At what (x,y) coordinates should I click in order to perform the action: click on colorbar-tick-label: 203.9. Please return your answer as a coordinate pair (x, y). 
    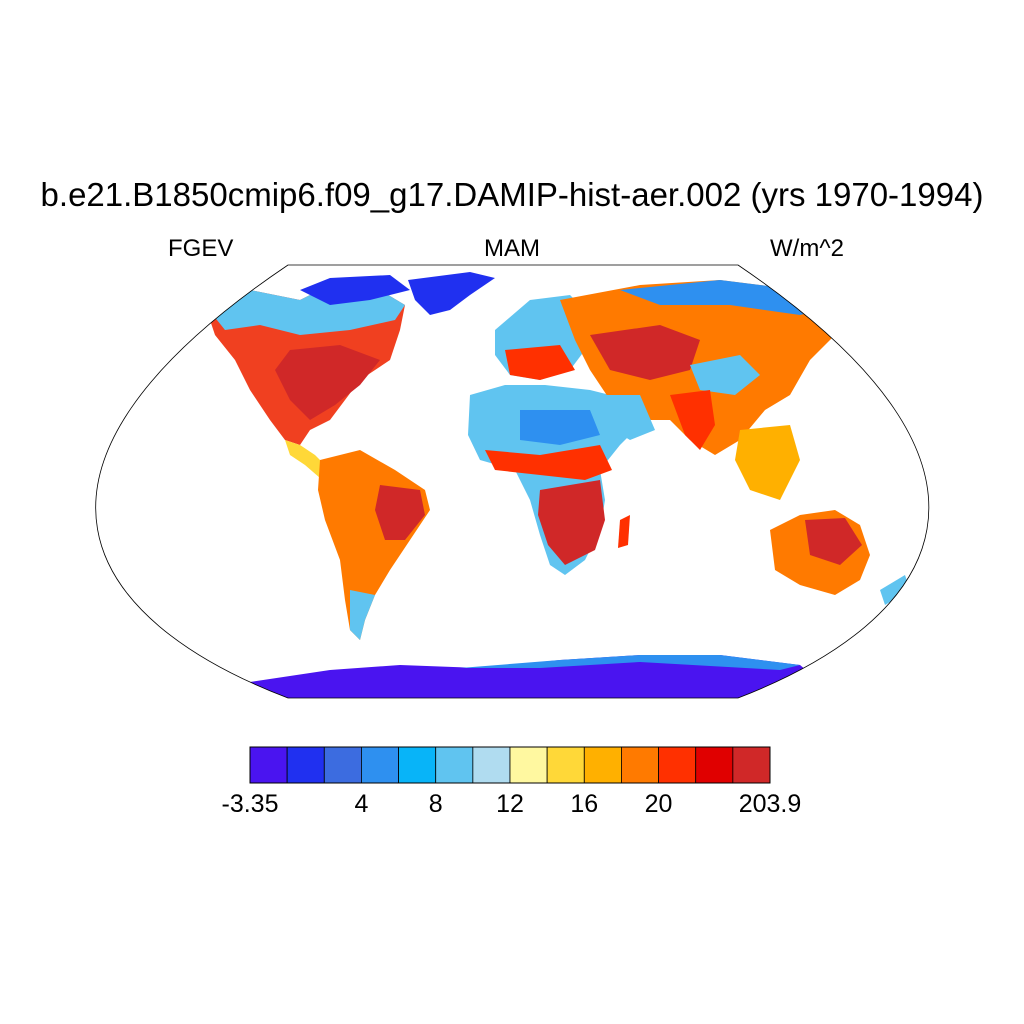
    Looking at the image, I should click on (770, 804).